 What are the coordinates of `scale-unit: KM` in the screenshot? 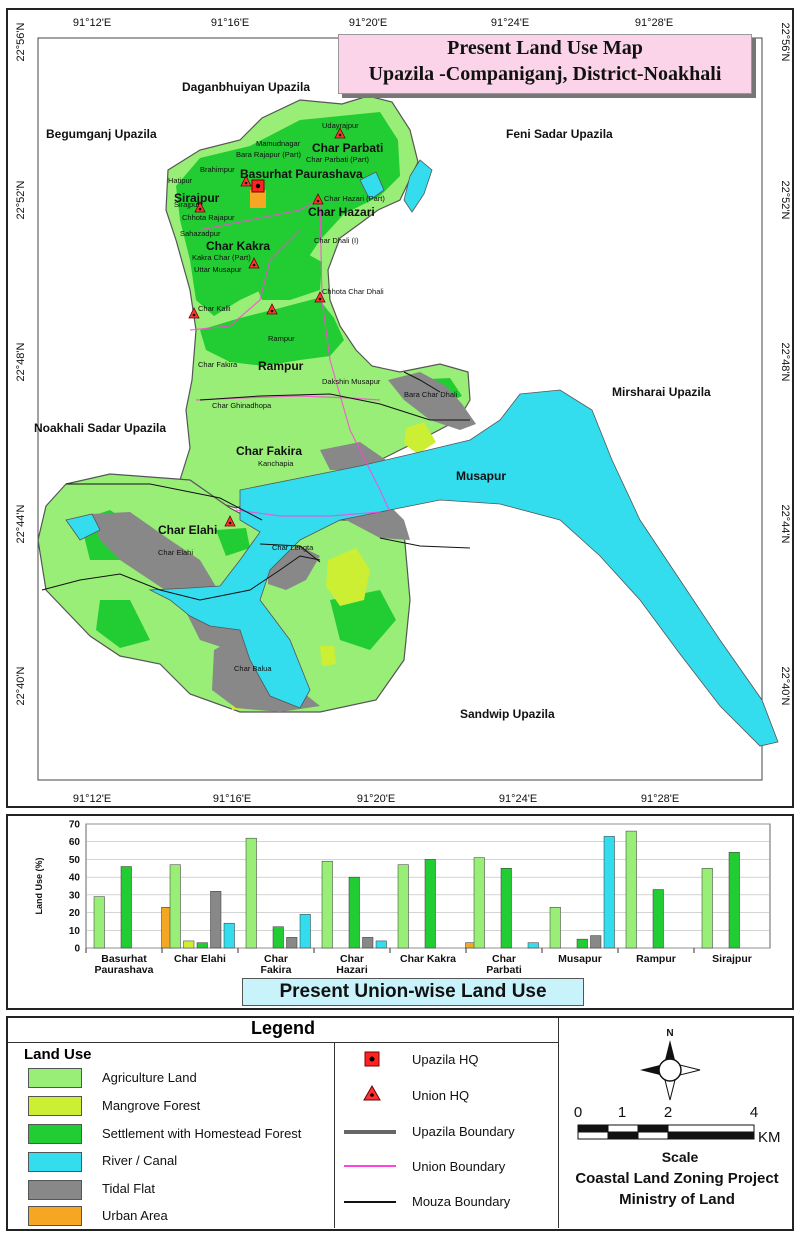 It's located at (769, 1137).